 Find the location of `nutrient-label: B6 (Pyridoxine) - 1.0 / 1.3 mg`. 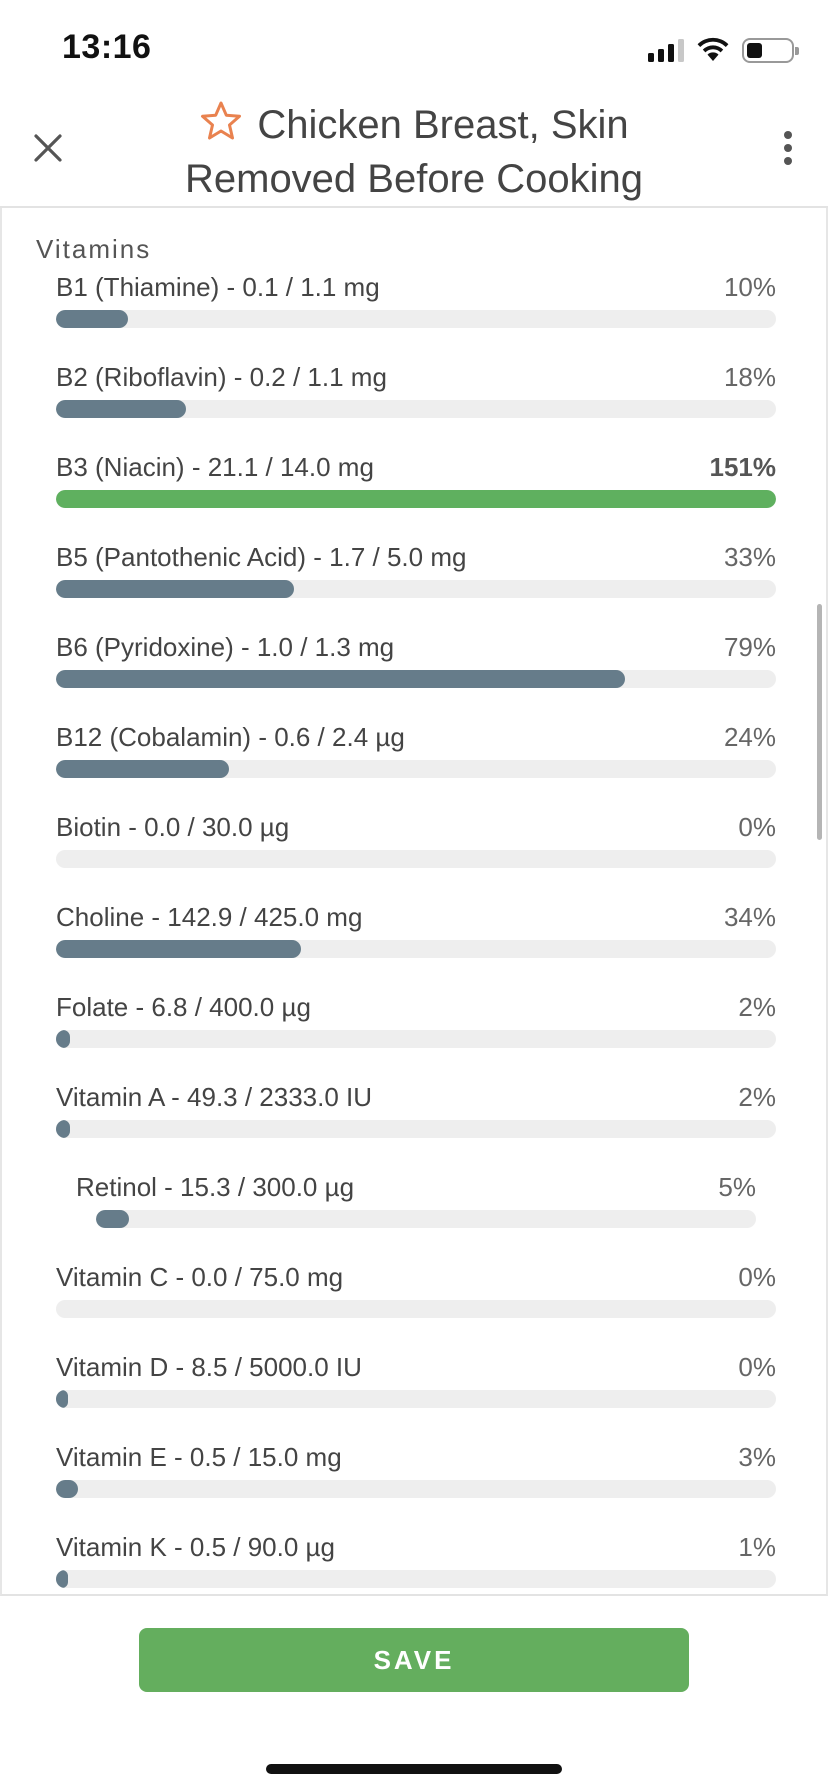

nutrient-label: B6 (Pyridoxine) - 1.0 / 1.3 mg is located at coordinates (225, 647).